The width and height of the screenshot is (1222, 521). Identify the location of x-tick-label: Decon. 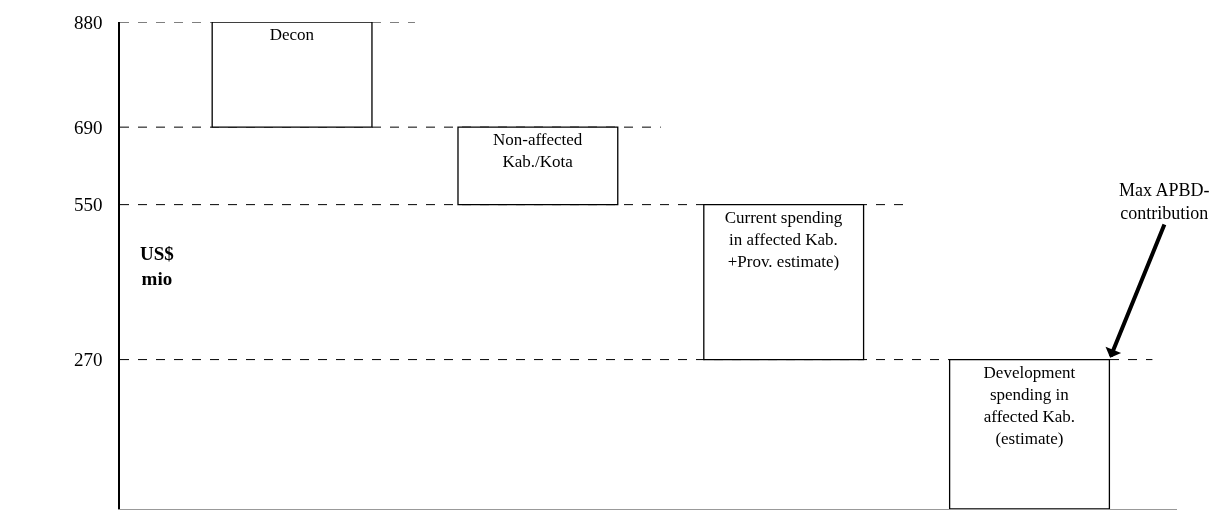
(292, 34).